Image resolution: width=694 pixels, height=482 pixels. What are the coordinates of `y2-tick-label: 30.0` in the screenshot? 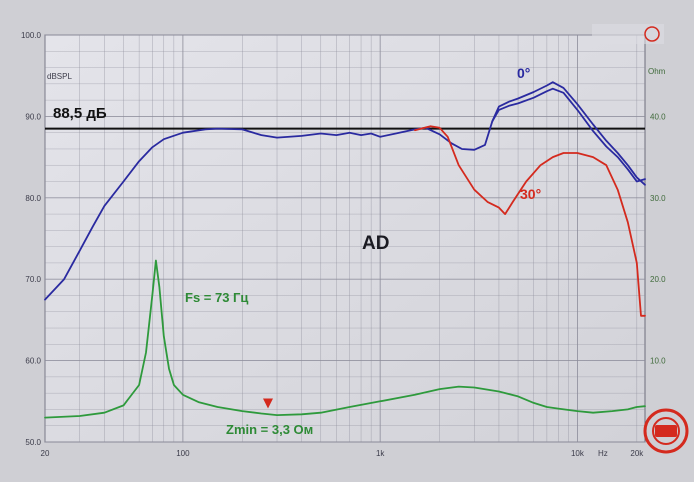 It's located at (658, 198).